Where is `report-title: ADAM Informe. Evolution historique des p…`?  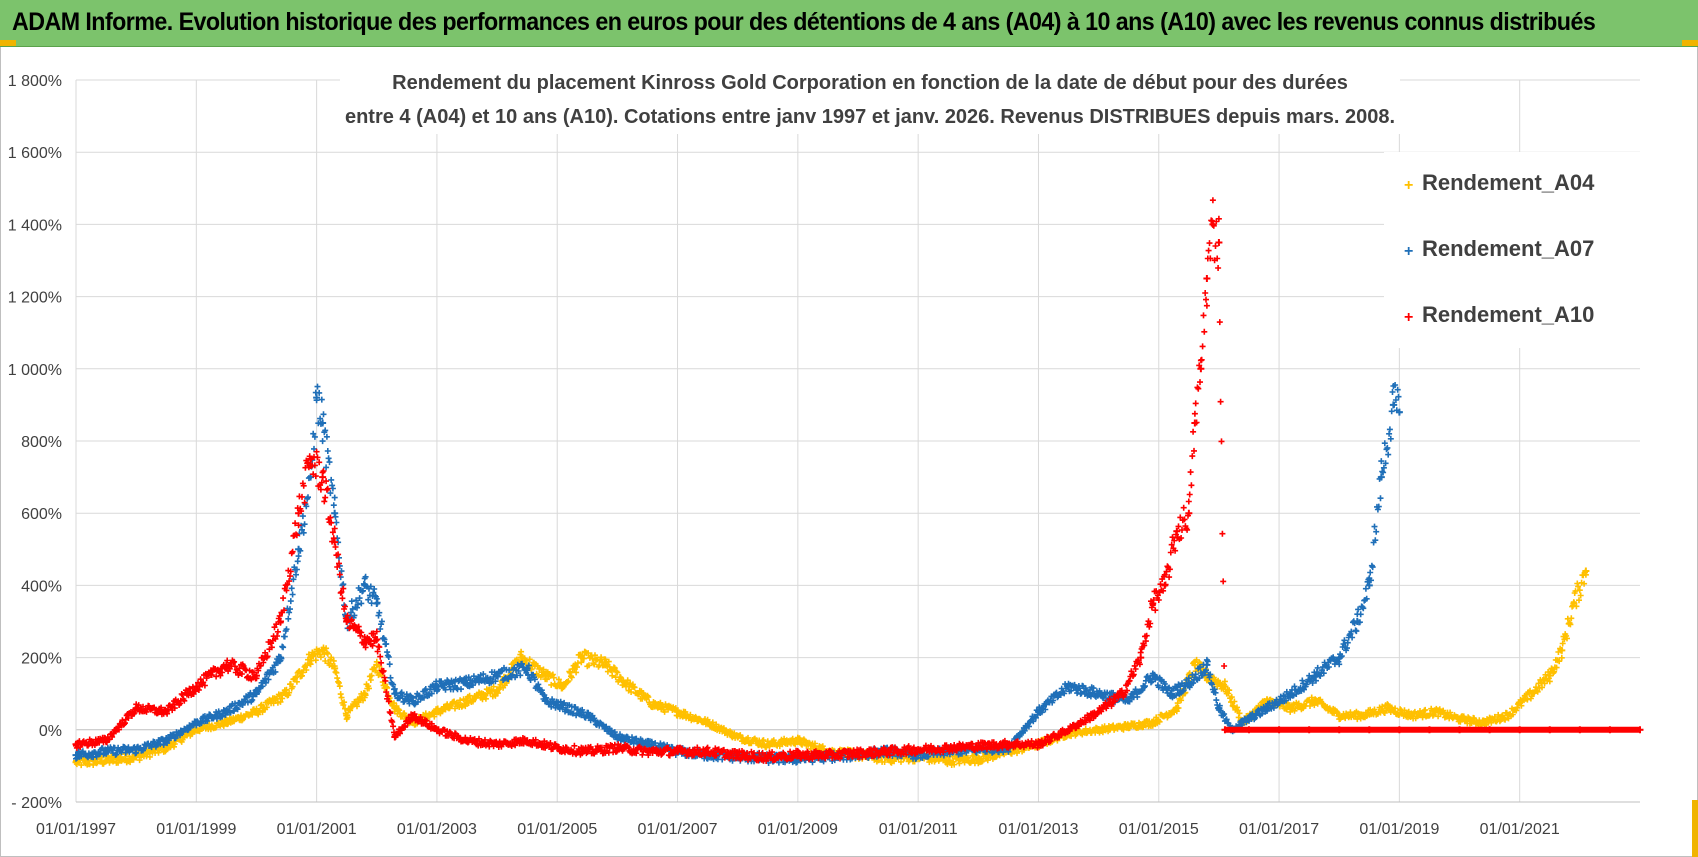 report-title: ADAM Informe. Evolution historique des p… is located at coordinates (804, 22).